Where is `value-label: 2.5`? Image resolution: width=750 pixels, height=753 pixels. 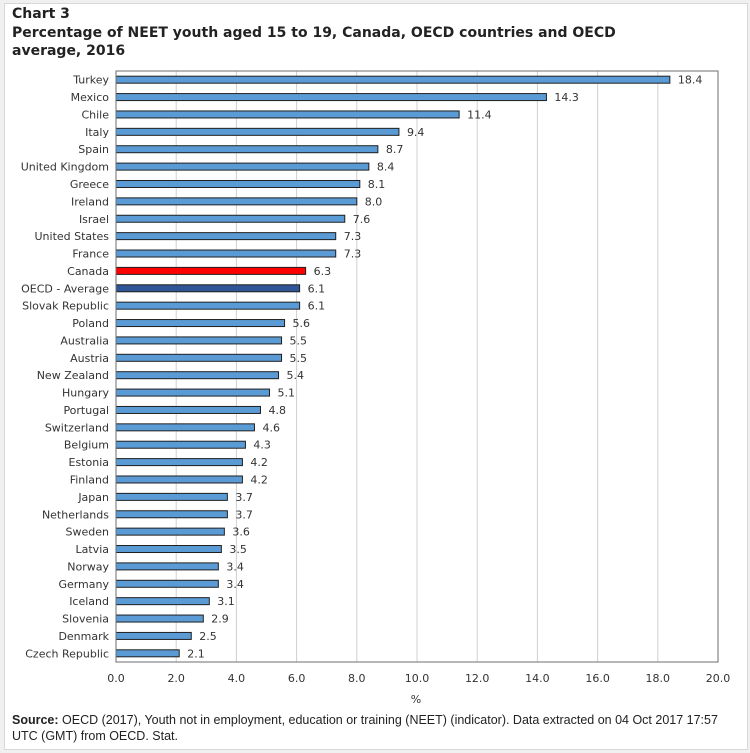
value-label: 2.5 is located at coordinates (208, 636).